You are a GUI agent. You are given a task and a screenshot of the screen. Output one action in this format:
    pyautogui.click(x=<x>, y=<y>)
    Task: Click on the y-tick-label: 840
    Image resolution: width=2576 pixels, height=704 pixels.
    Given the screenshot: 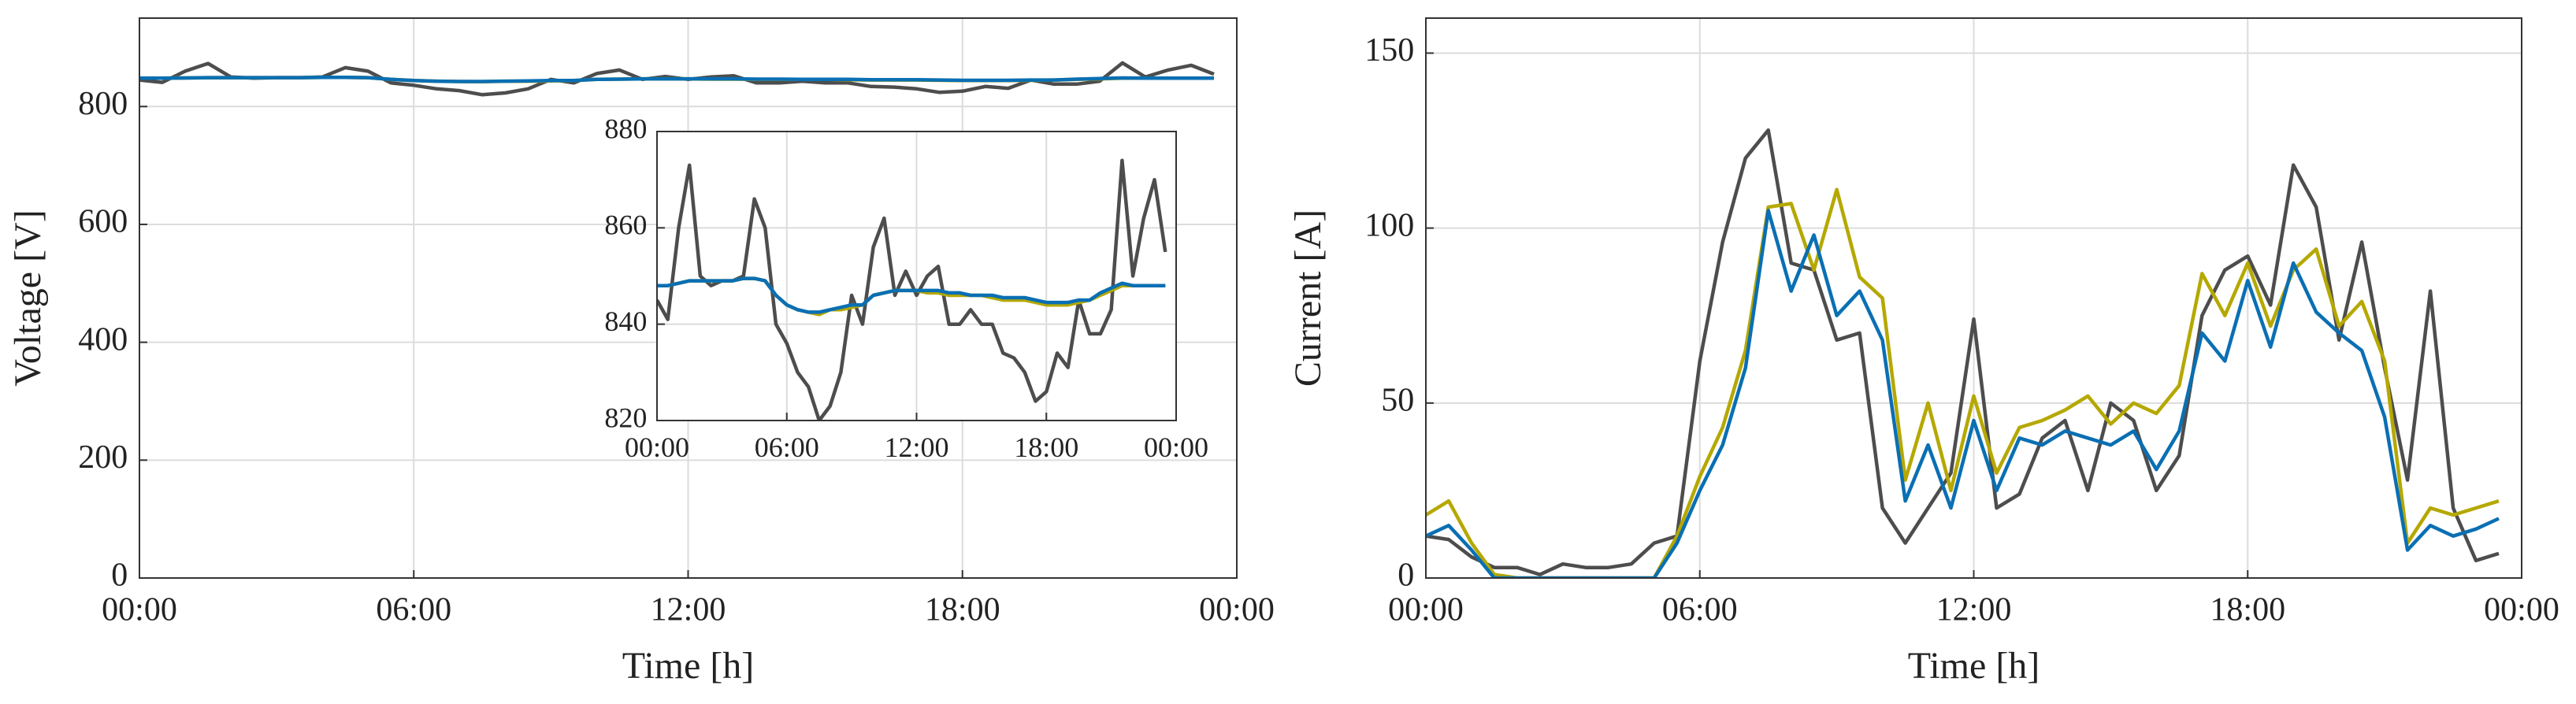 What is the action you would take?
    pyautogui.click(x=625, y=321)
    